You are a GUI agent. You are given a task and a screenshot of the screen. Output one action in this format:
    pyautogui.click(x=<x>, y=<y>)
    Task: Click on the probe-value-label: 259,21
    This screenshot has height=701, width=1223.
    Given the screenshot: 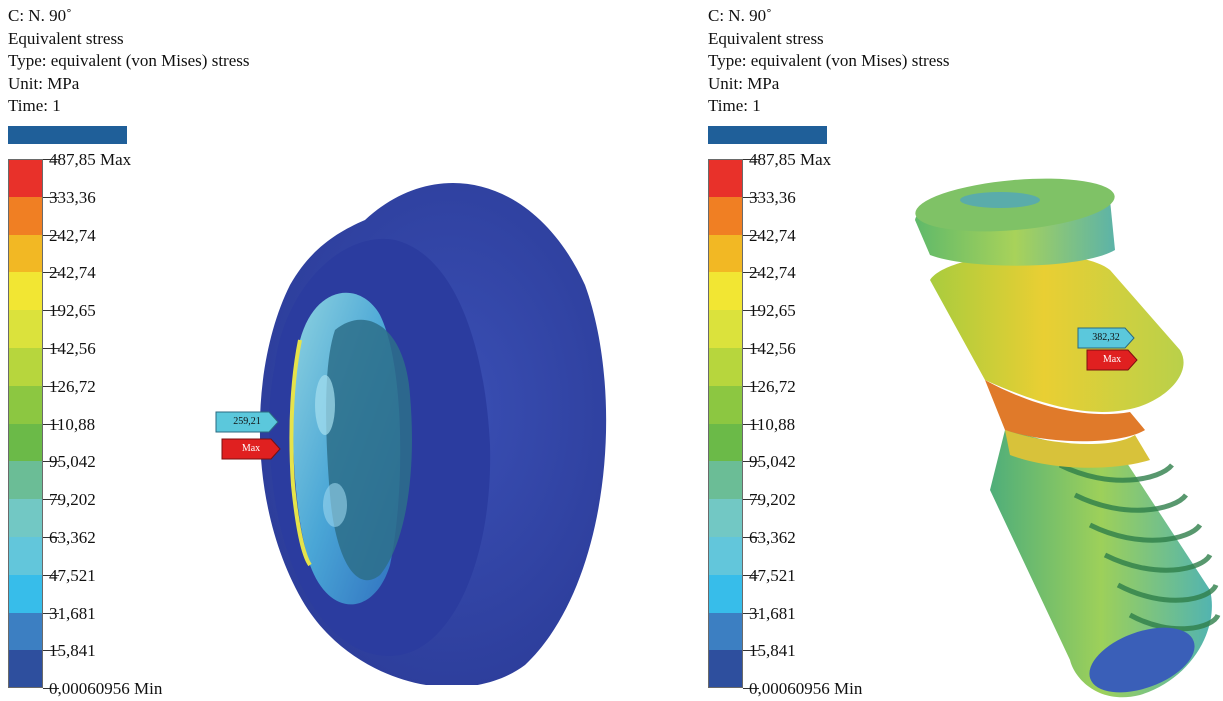 What is the action you would take?
    pyautogui.click(x=247, y=421)
    